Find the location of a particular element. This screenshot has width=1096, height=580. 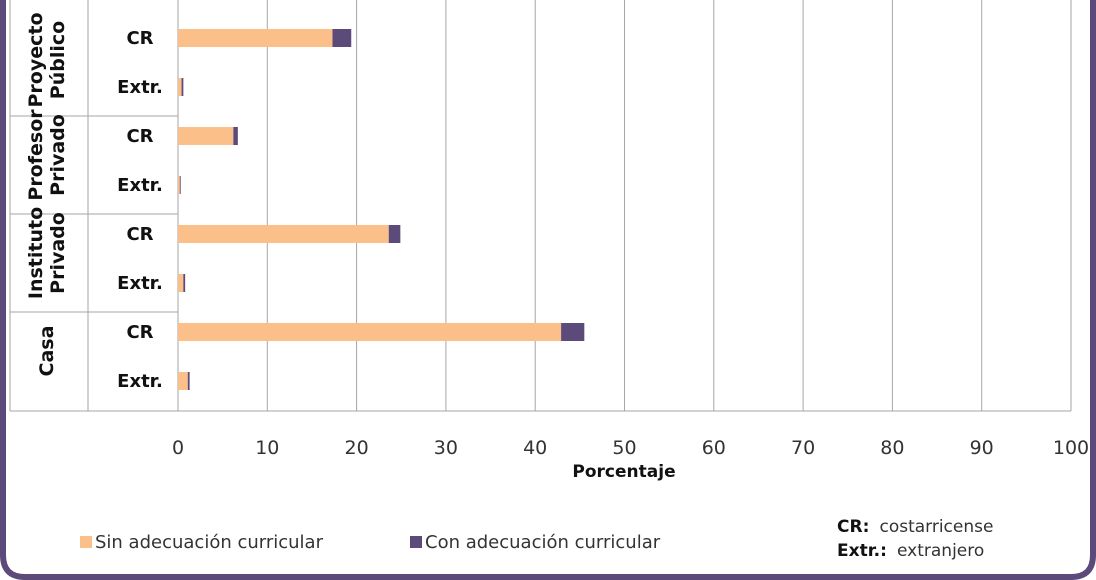

x-tick-label-70: 70 is located at coordinates (803, 448).